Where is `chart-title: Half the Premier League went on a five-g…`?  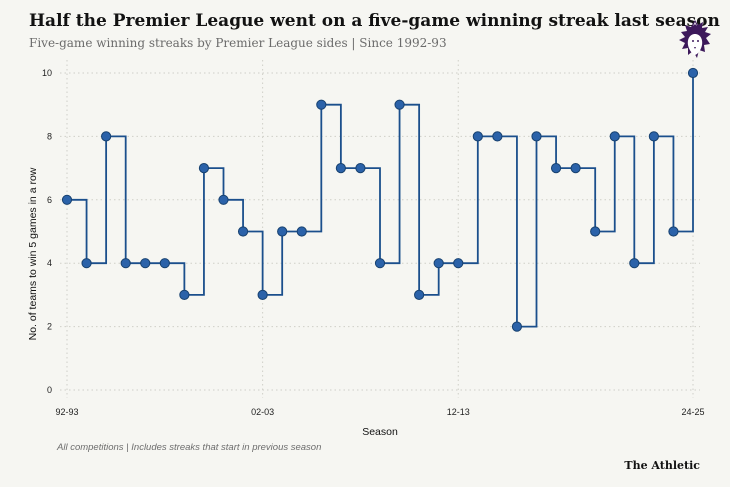 chart-title: Half the Premier League went on a five-g… is located at coordinates (374, 21).